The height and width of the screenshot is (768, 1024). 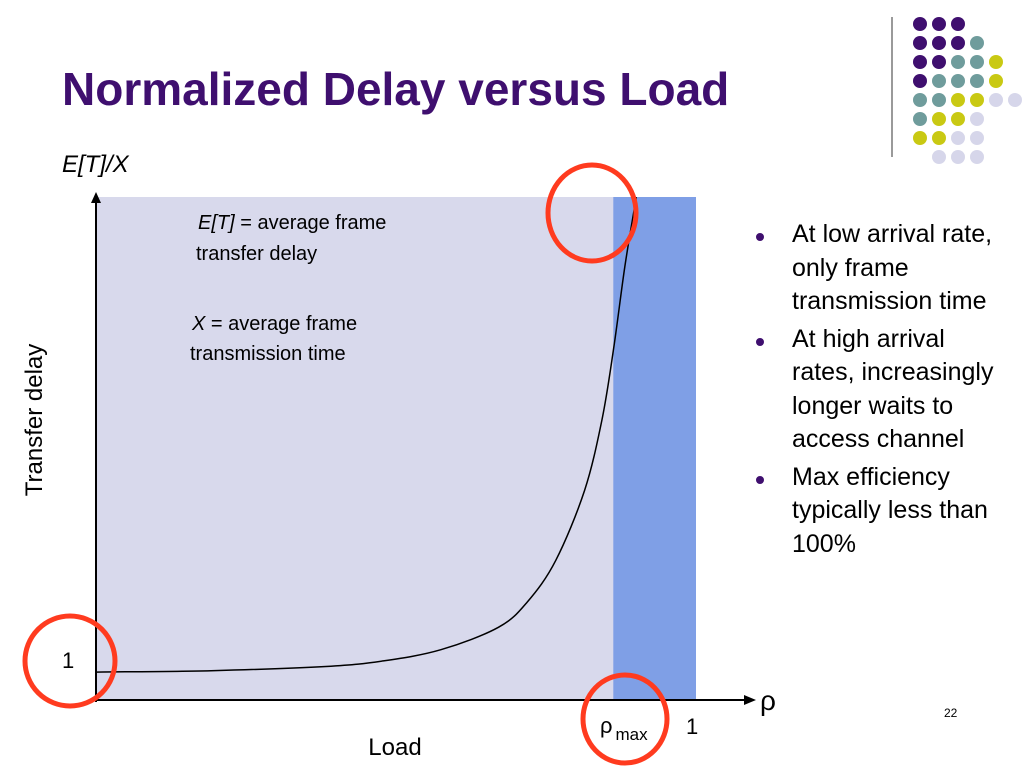 I want to click on highlight-circle-rho-max, so click(x=625, y=719).